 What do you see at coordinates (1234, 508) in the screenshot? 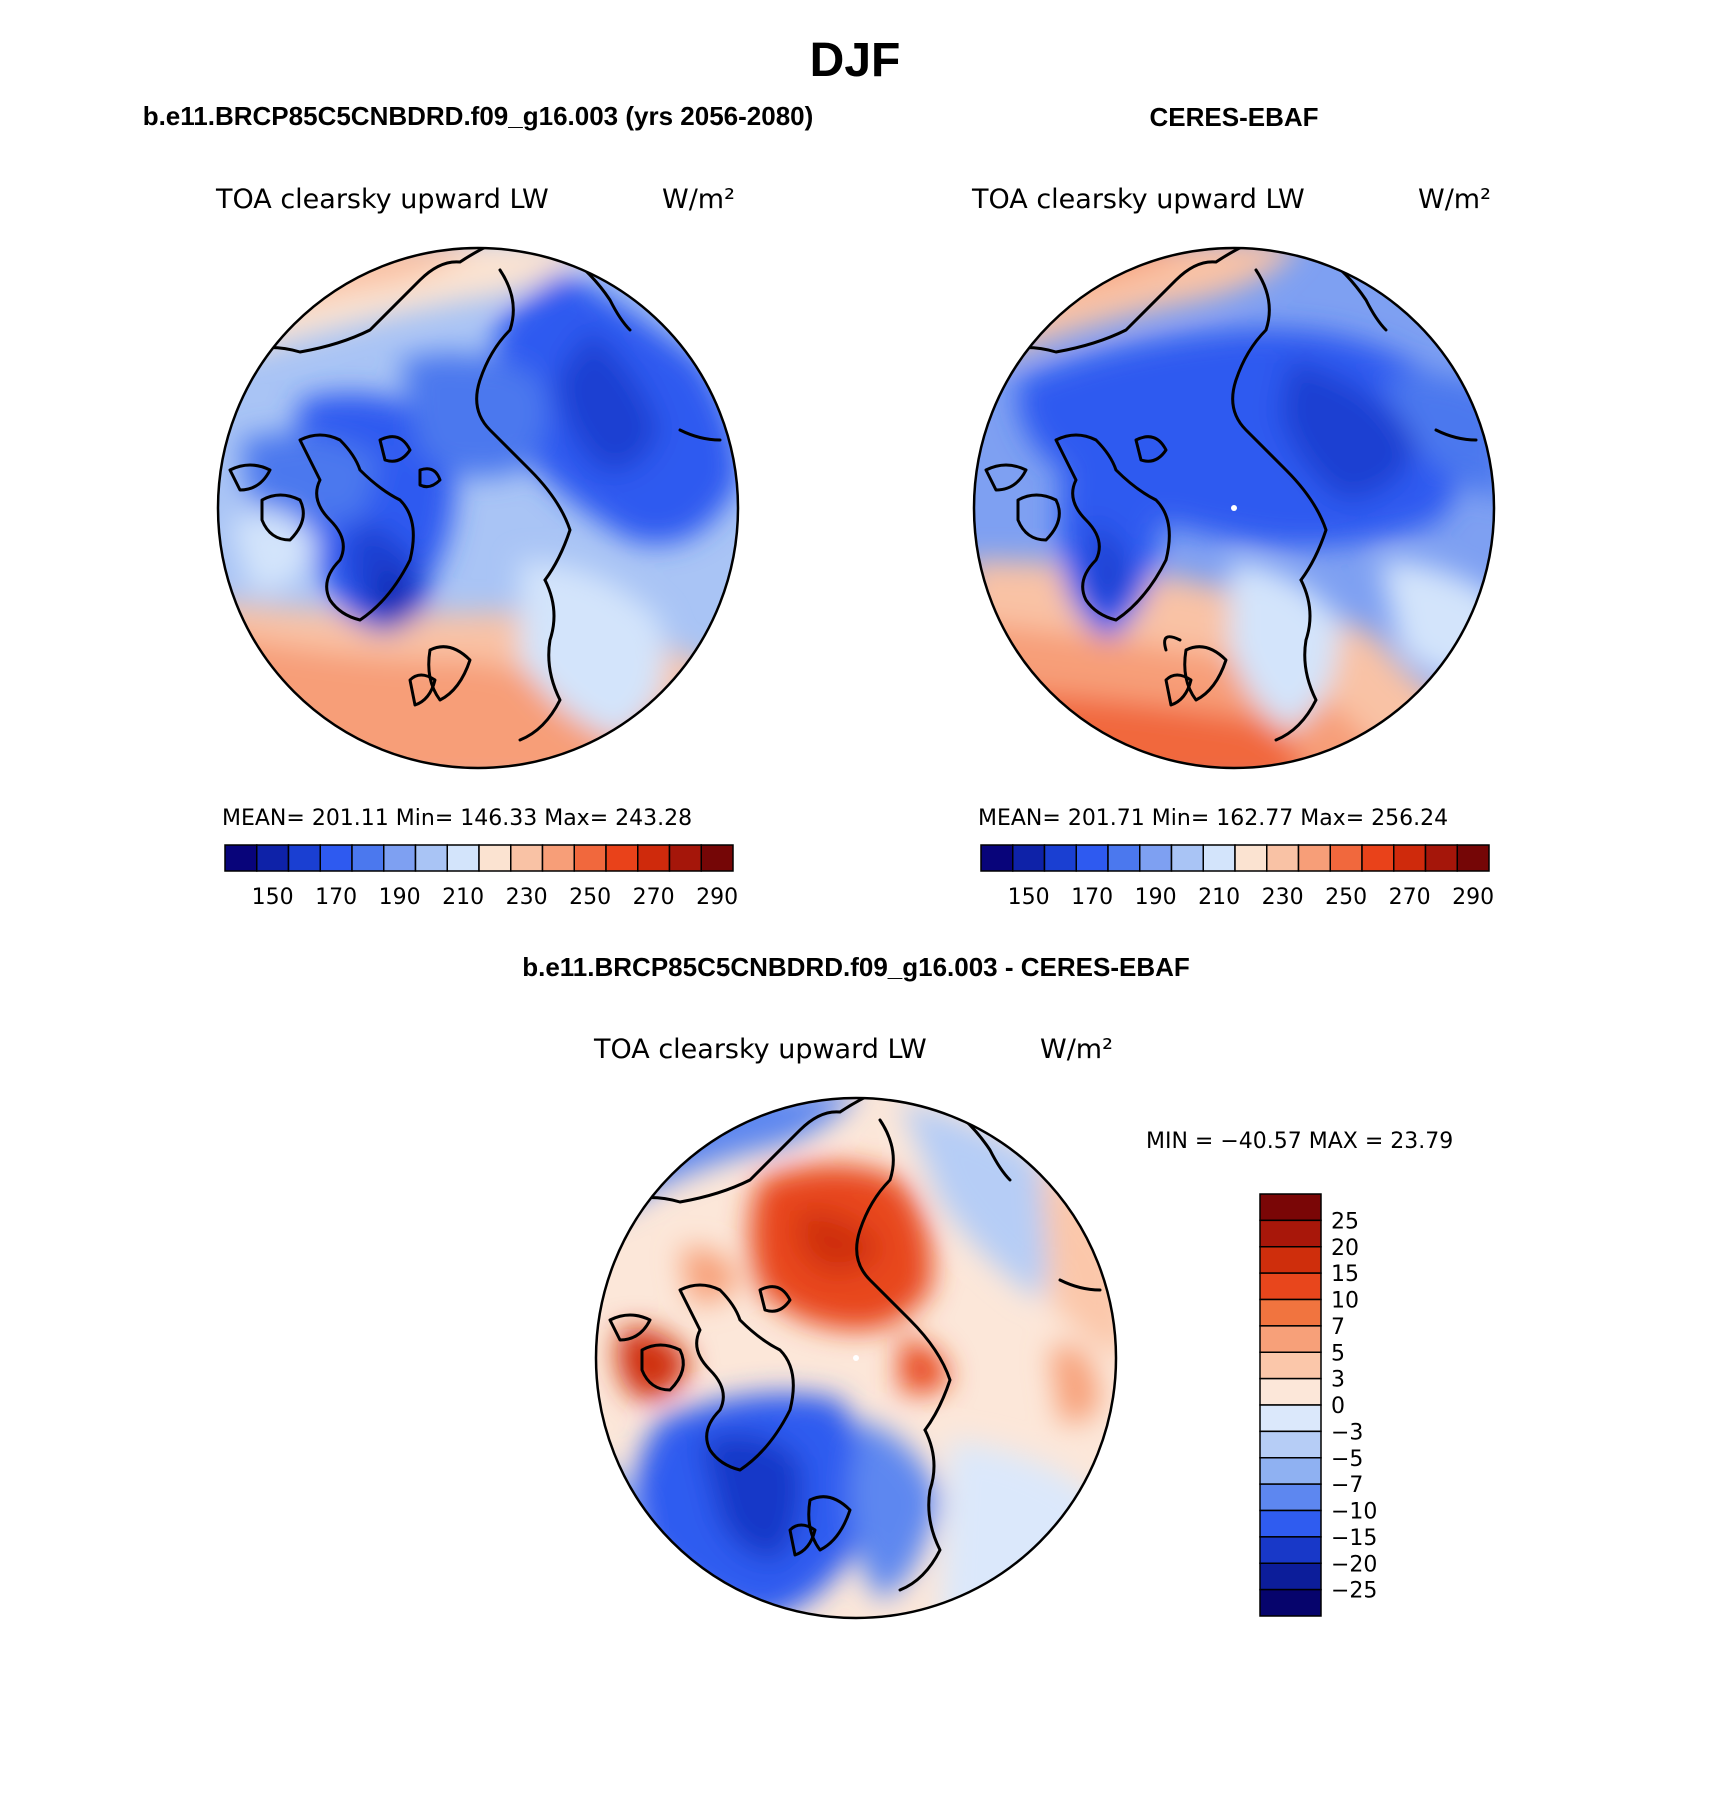
I see `obs-polar-map` at bounding box center [1234, 508].